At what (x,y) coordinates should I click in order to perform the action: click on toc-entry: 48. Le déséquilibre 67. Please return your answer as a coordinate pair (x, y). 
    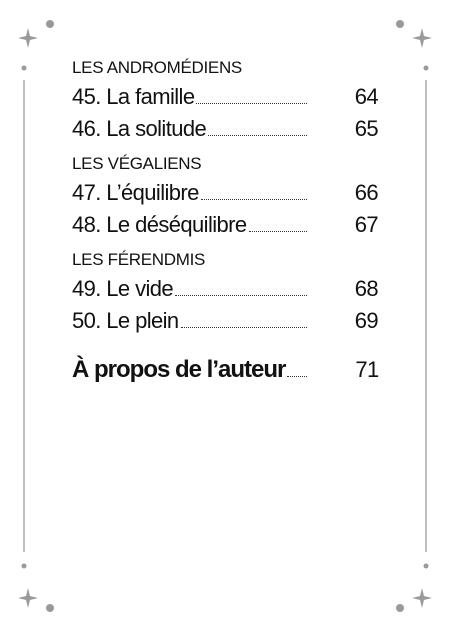
    Looking at the image, I should click on (225, 225).